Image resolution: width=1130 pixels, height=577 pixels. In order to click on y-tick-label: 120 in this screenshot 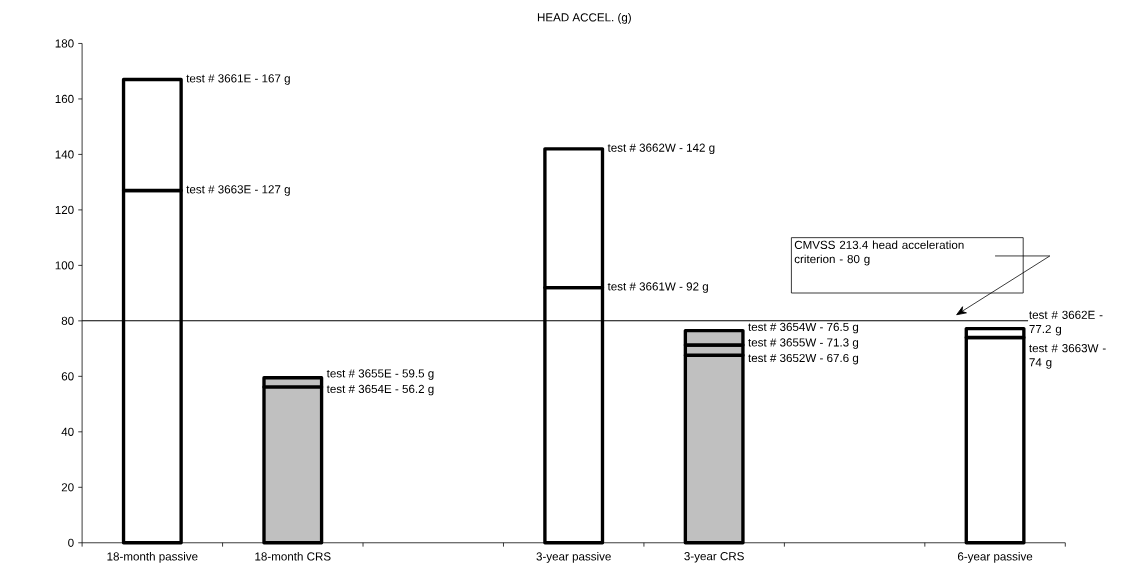, I will do `click(64, 210)`.